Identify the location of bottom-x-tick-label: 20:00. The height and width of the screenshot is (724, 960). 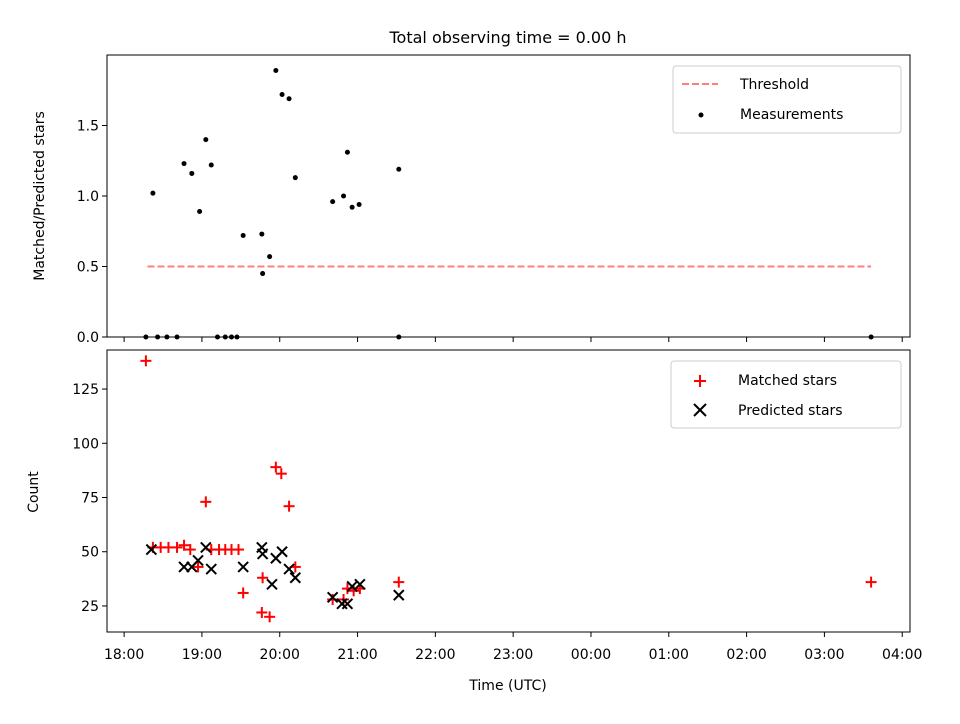
(280, 655).